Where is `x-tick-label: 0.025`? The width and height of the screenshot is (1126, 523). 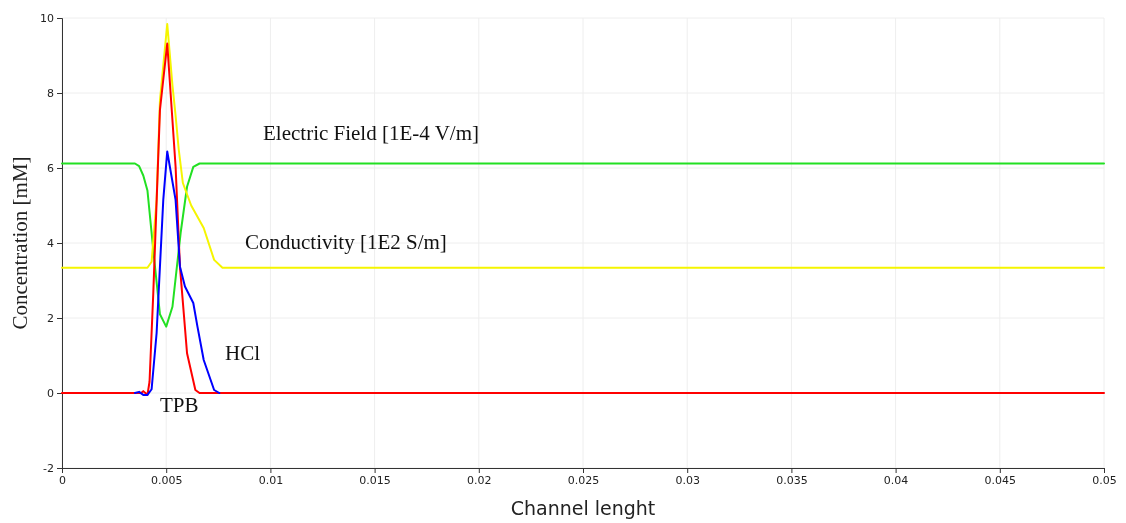
x-tick-label: 0.025 is located at coordinates (583, 480).